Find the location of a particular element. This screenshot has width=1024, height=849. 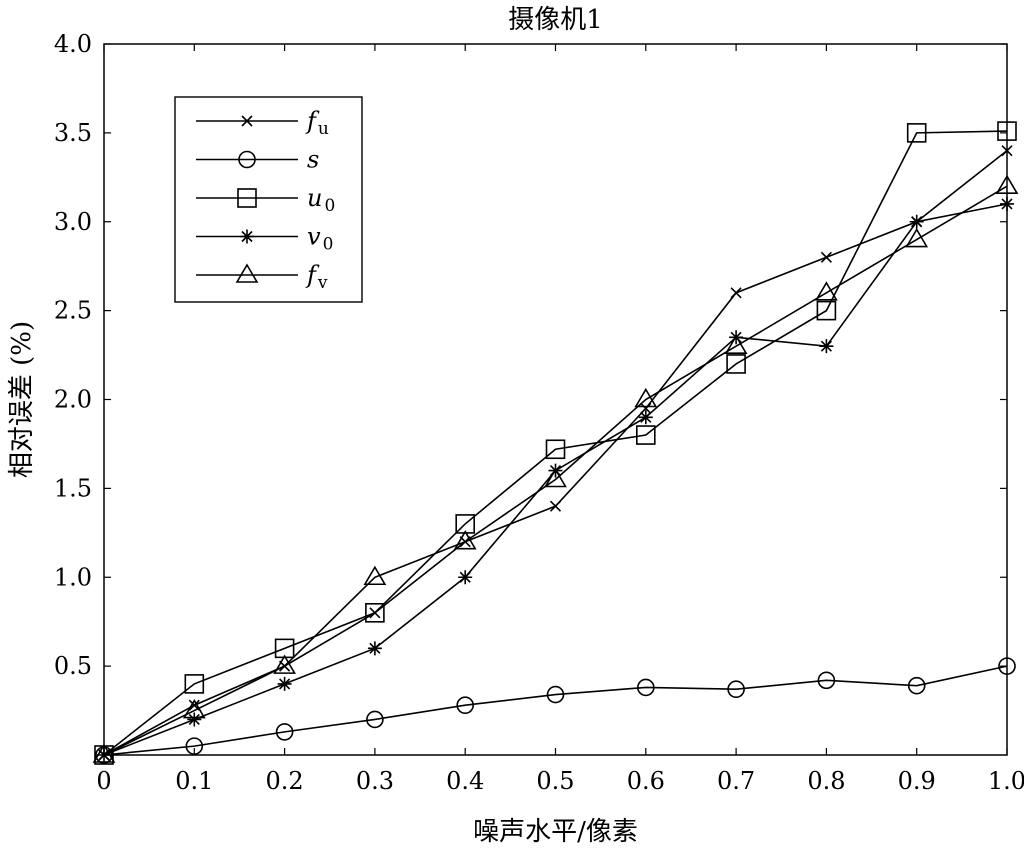

legend-marker-s is located at coordinates (247, 159).